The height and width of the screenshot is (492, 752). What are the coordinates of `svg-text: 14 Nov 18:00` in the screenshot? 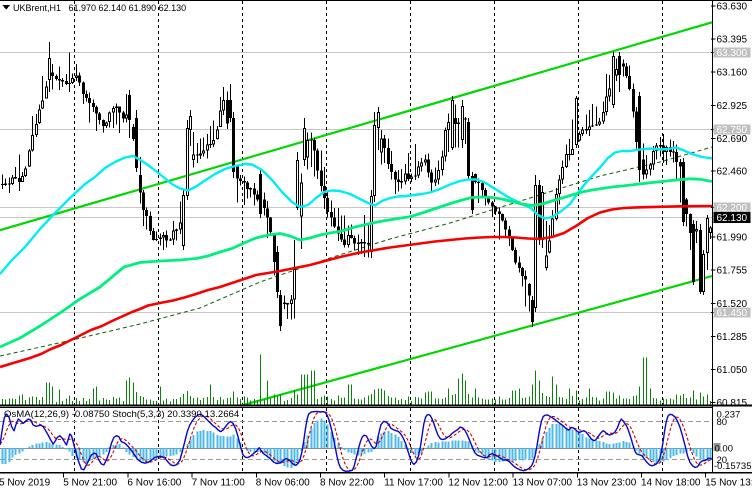 It's located at (671, 483).